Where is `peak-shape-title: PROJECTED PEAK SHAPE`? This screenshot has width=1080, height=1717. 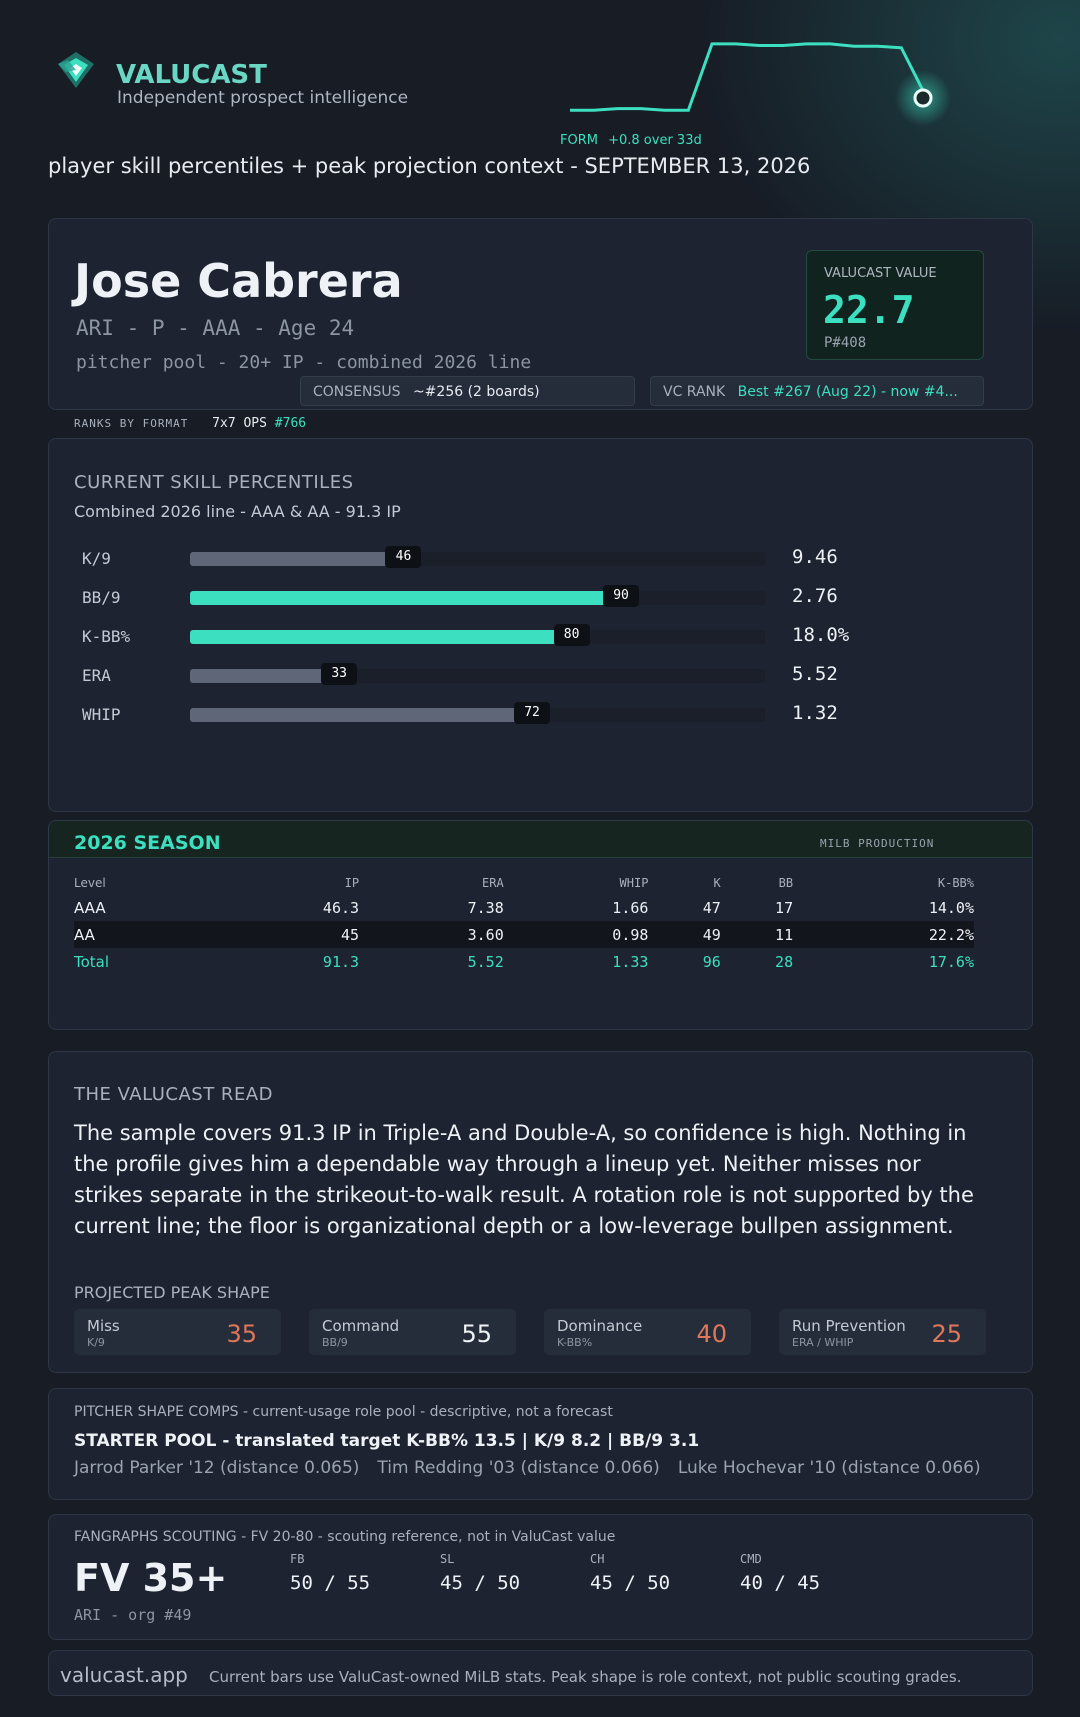 peak-shape-title: PROJECTED PEAK SHAPE is located at coordinates (172, 1292).